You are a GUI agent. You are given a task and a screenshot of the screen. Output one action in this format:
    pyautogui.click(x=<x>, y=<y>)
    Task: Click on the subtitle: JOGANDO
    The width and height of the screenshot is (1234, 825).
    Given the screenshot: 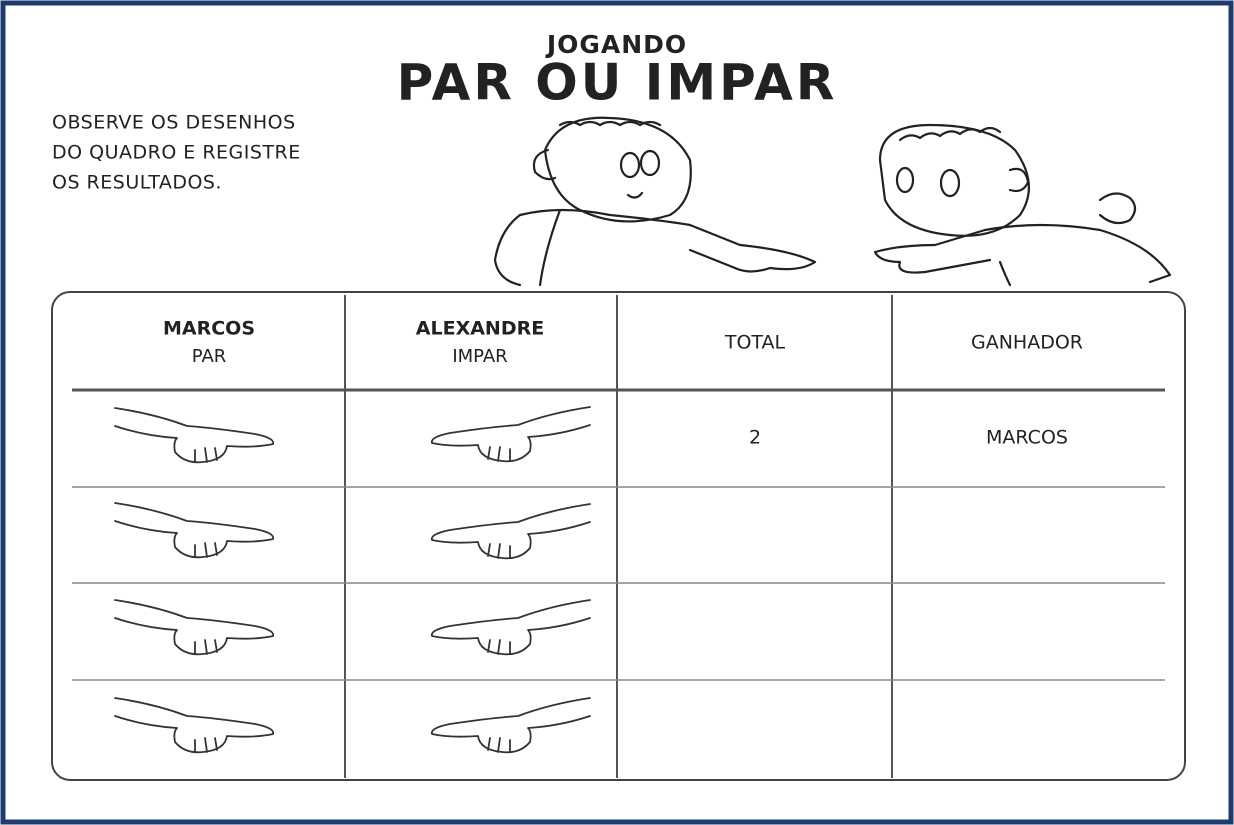 What is the action you would take?
    pyautogui.click(x=616, y=44)
    